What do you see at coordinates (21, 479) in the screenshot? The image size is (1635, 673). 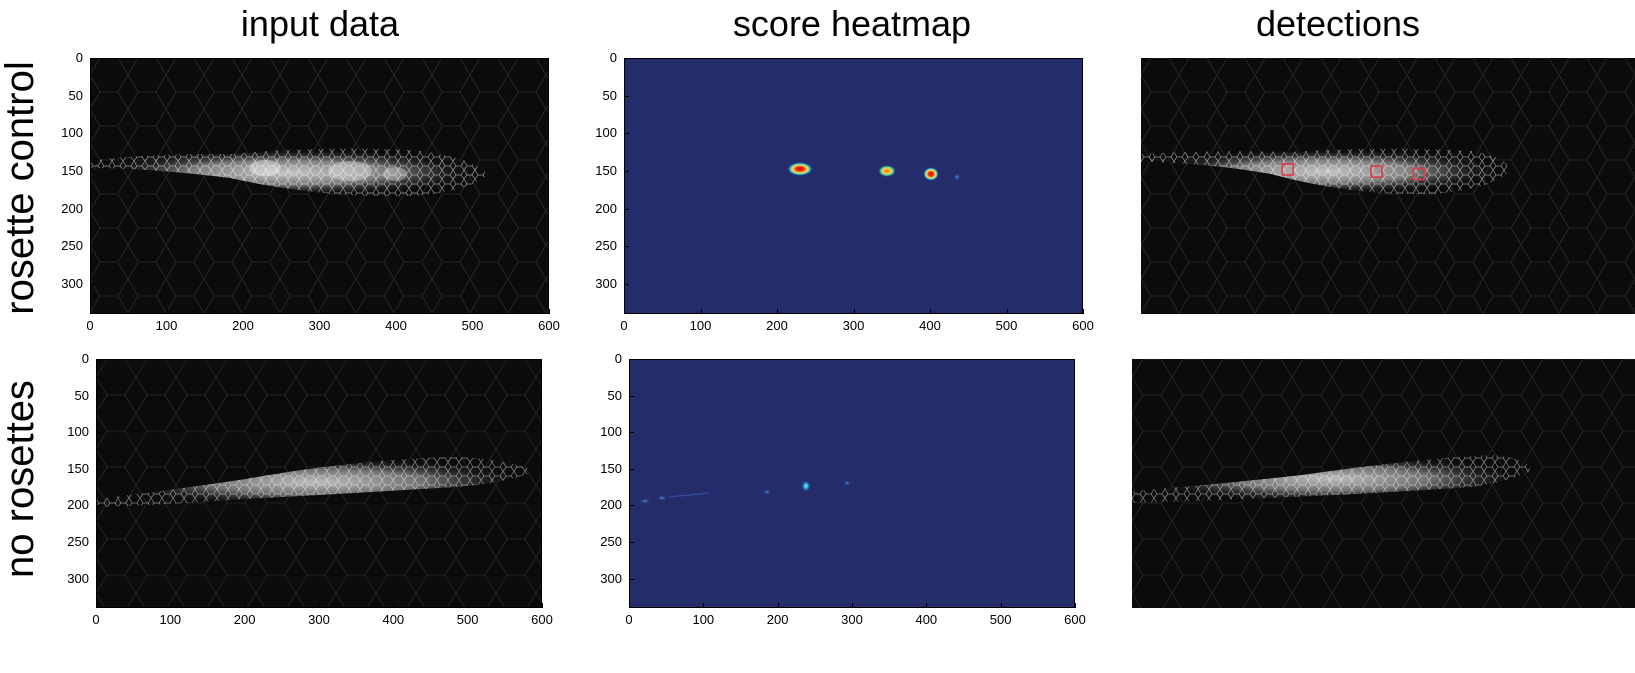 I see `row-title-no-rosettes: no rosettes` at bounding box center [21, 479].